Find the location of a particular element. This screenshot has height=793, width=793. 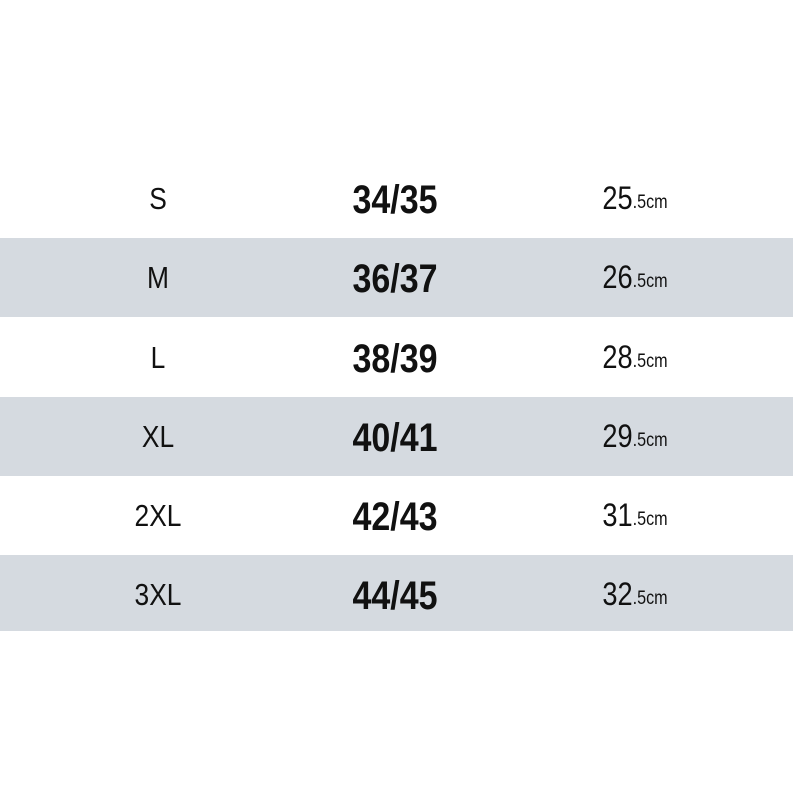

foot-length: 28.5cm is located at coordinates (635, 357).